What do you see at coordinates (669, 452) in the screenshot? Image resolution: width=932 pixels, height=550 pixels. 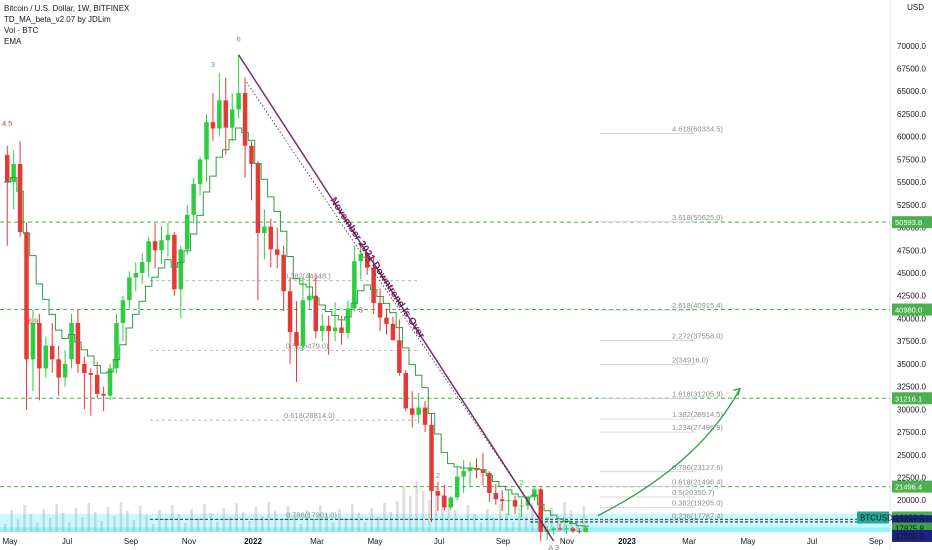 I see `projection-arrow` at bounding box center [669, 452].